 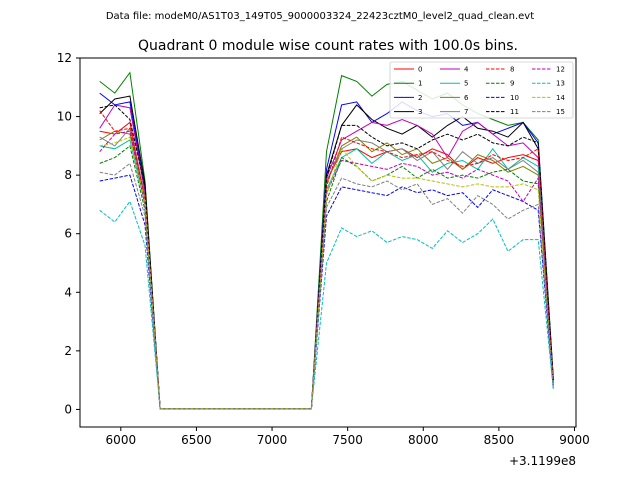 I want to click on y-tick-label: 6, so click(x=68, y=234).